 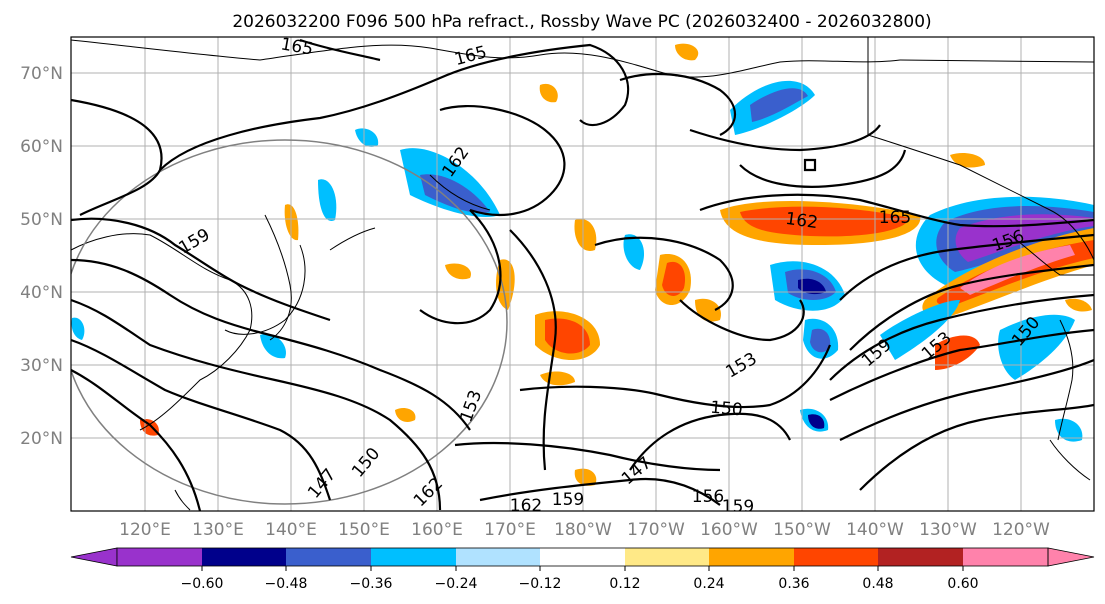 What do you see at coordinates (1021, 530) in the screenshot?
I see `lon-label: 120°W` at bounding box center [1021, 530].